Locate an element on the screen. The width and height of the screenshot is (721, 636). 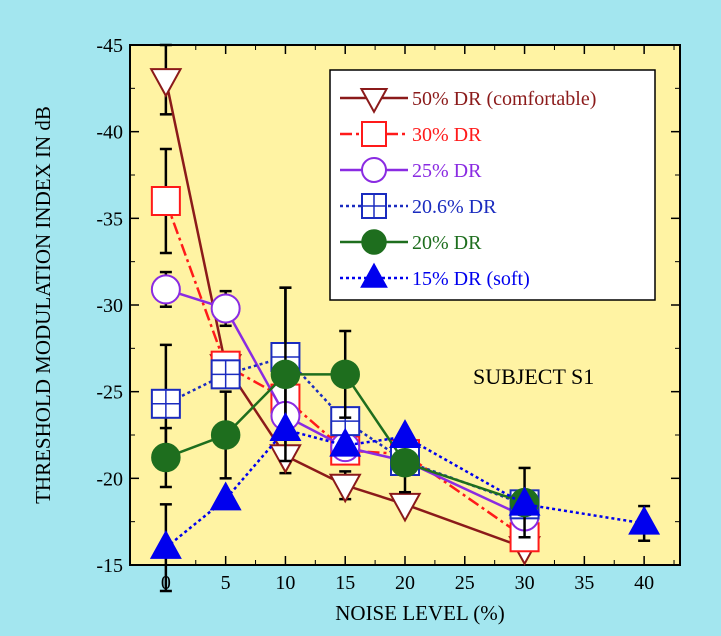
x-tick-label: 15 is located at coordinates (345, 583).